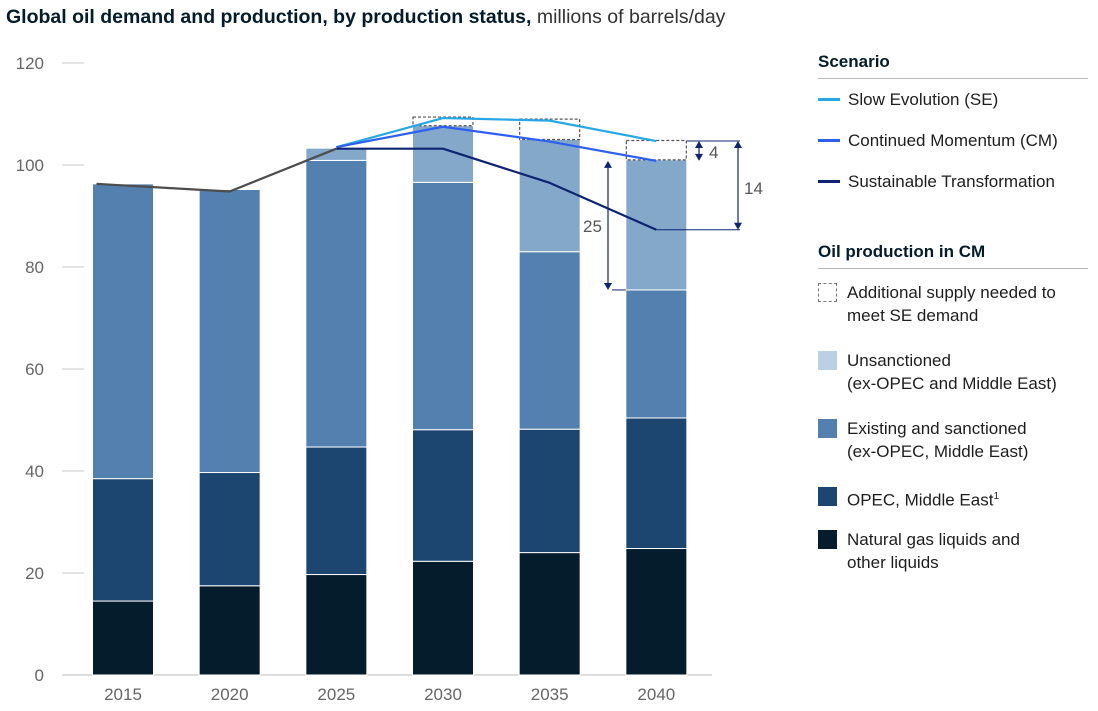 This screenshot has height=711, width=1098. What do you see at coordinates (30, 63) in the screenshot?
I see `y-tick-label: 120` at bounding box center [30, 63].